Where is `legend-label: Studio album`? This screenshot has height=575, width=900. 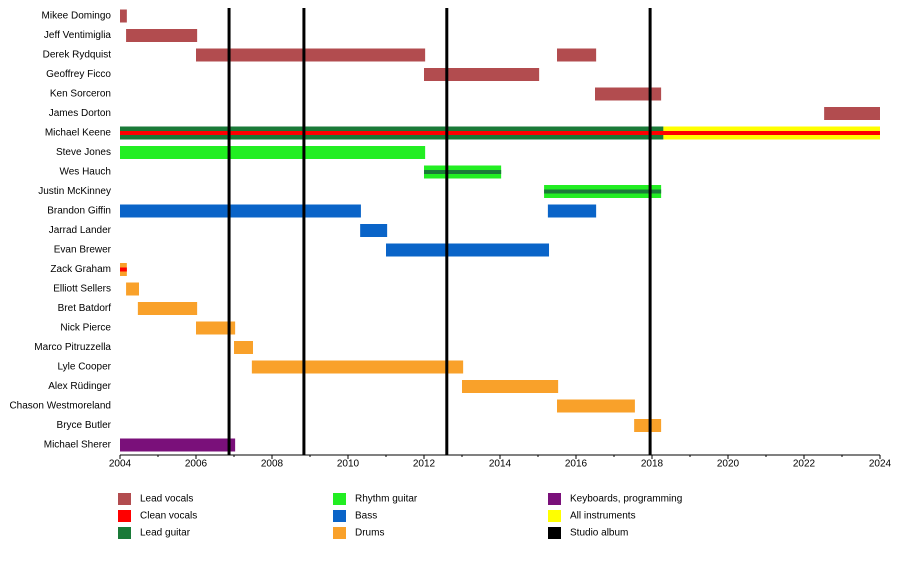
legend-label: Studio album is located at coordinates (599, 533).